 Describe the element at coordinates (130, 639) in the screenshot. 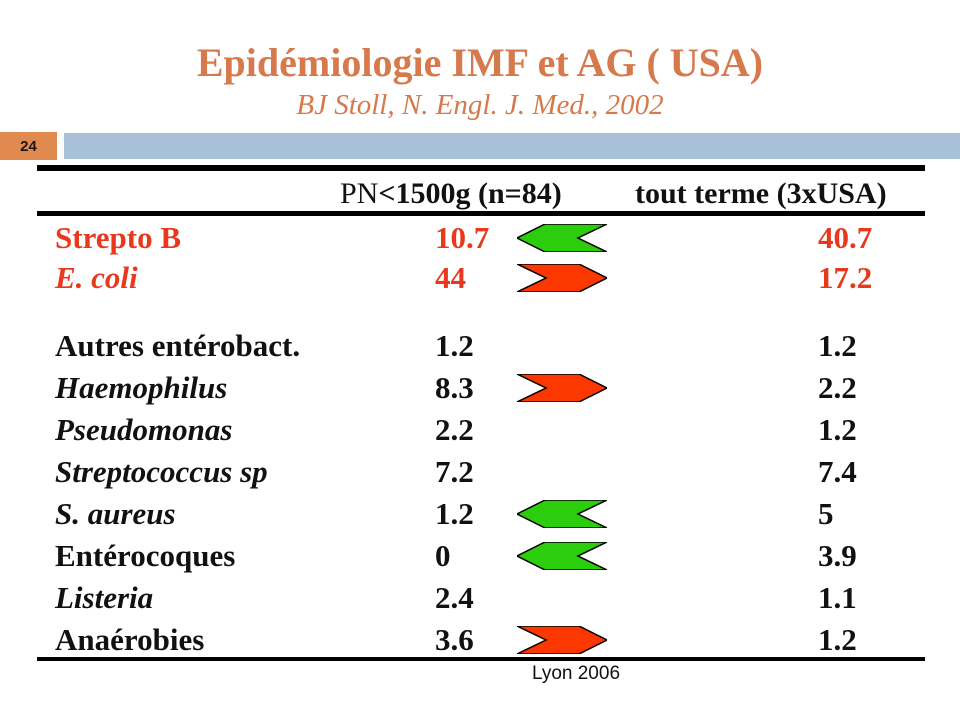

I see `row-label: Anaérobies` at that location.